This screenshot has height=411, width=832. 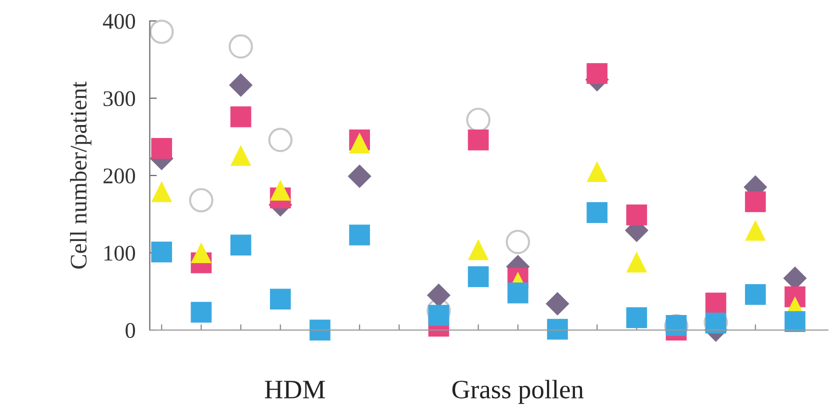 I want to click on y-tick-label: 0, so click(x=131, y=330).